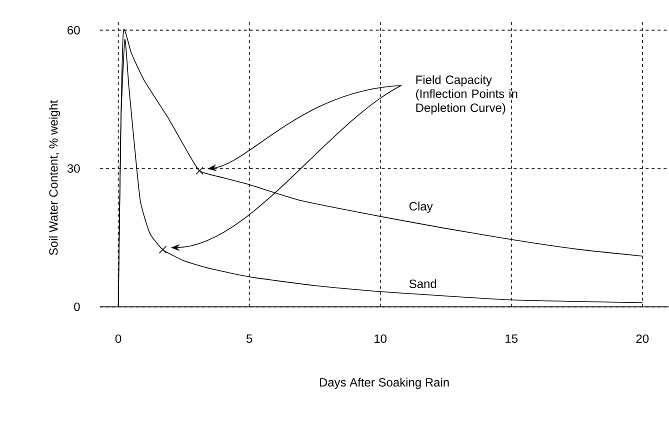  What do you see at coordinates (384, 384) in the screenshot?
I see `x-axis-title: Days After Soaking Rain` at bounding box center [384, 384].